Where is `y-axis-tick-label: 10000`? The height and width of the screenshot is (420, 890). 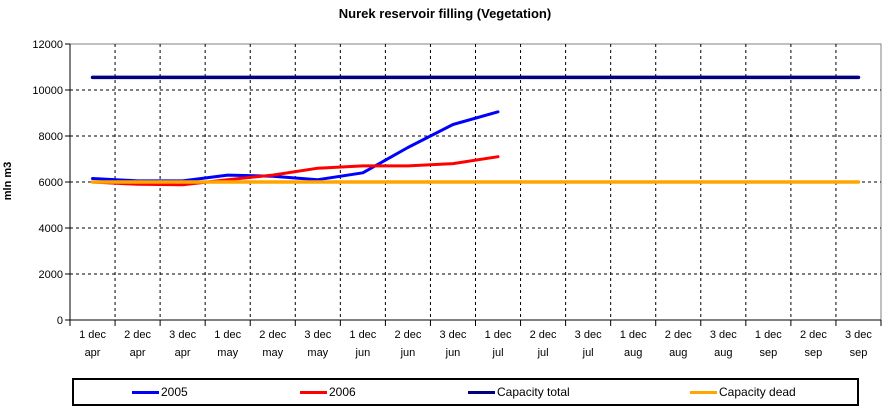 y-axis-tick-label: 10000 is located at coordinates (47, 91).